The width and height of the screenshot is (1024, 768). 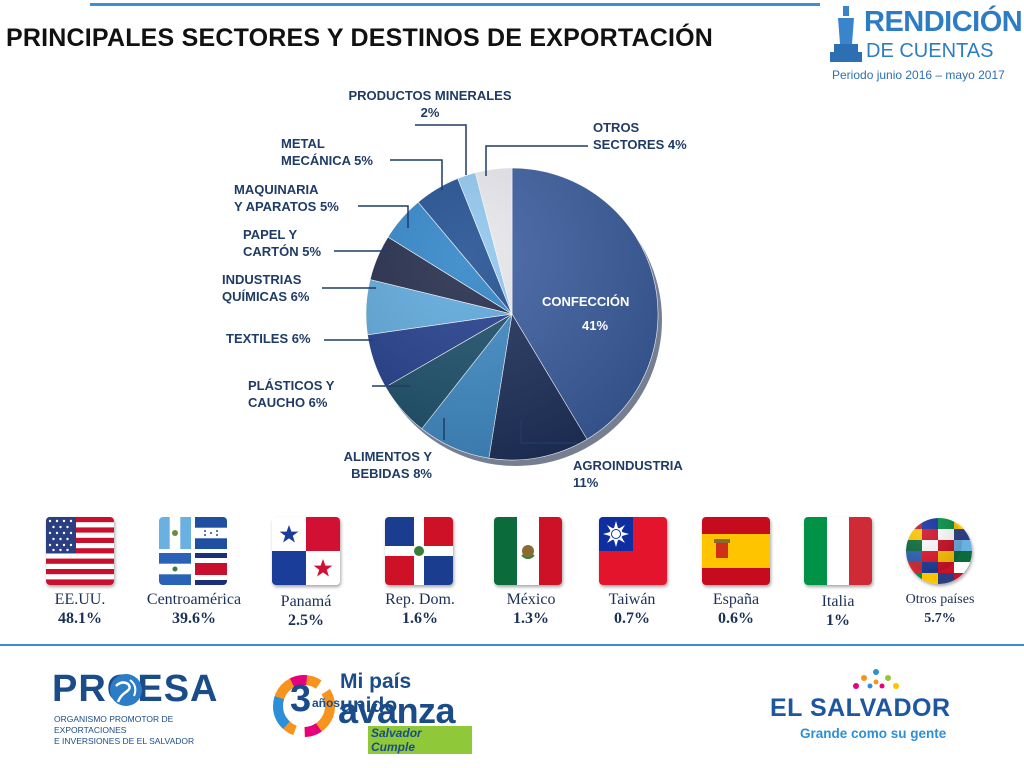 I want to click on central-america-flags, so click(x=193, y=551).